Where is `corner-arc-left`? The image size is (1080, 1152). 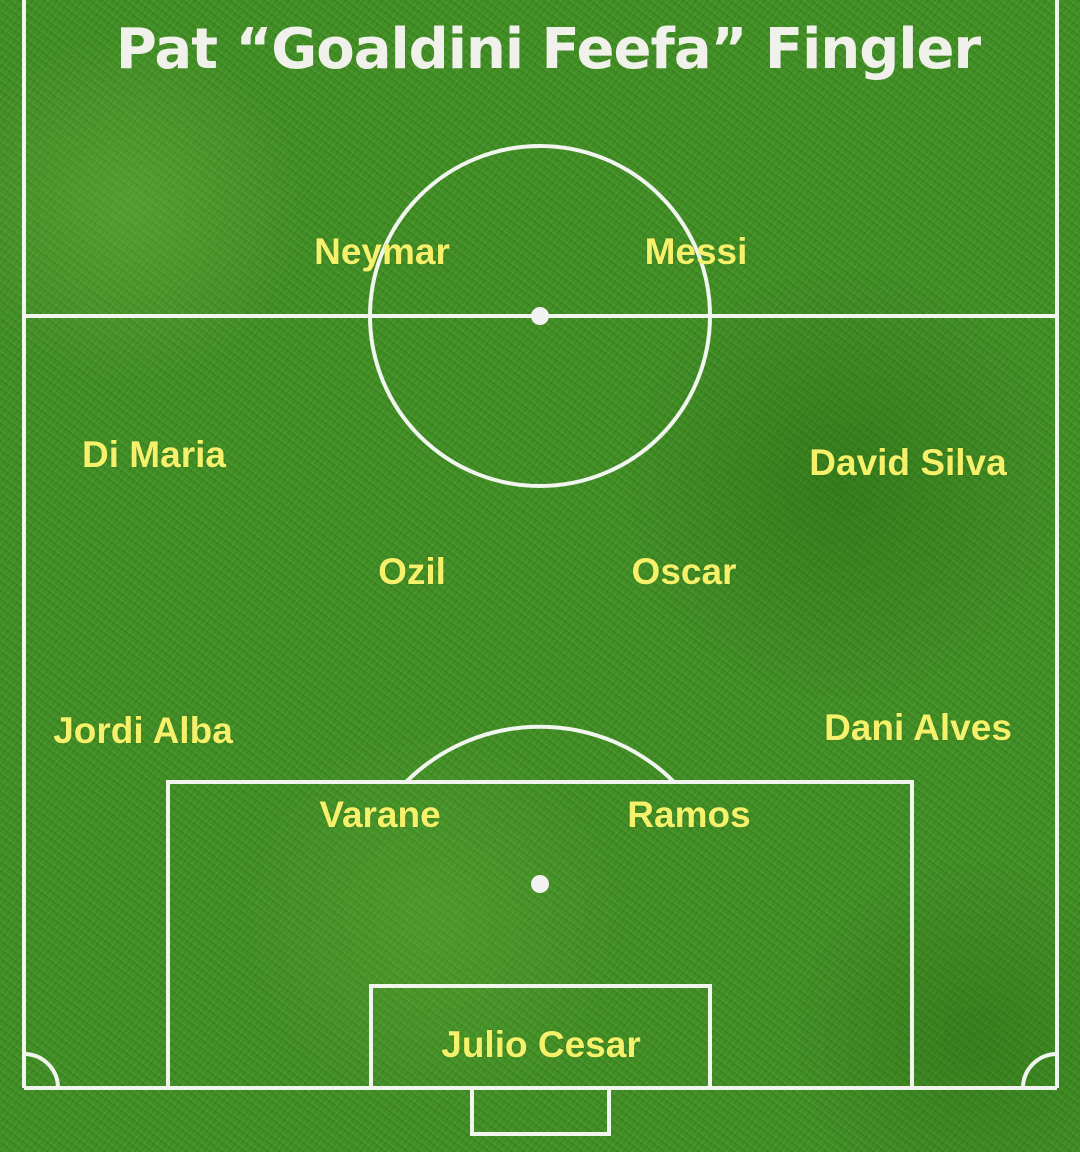
corner-arc-left is located at coordinates (41, 1070).